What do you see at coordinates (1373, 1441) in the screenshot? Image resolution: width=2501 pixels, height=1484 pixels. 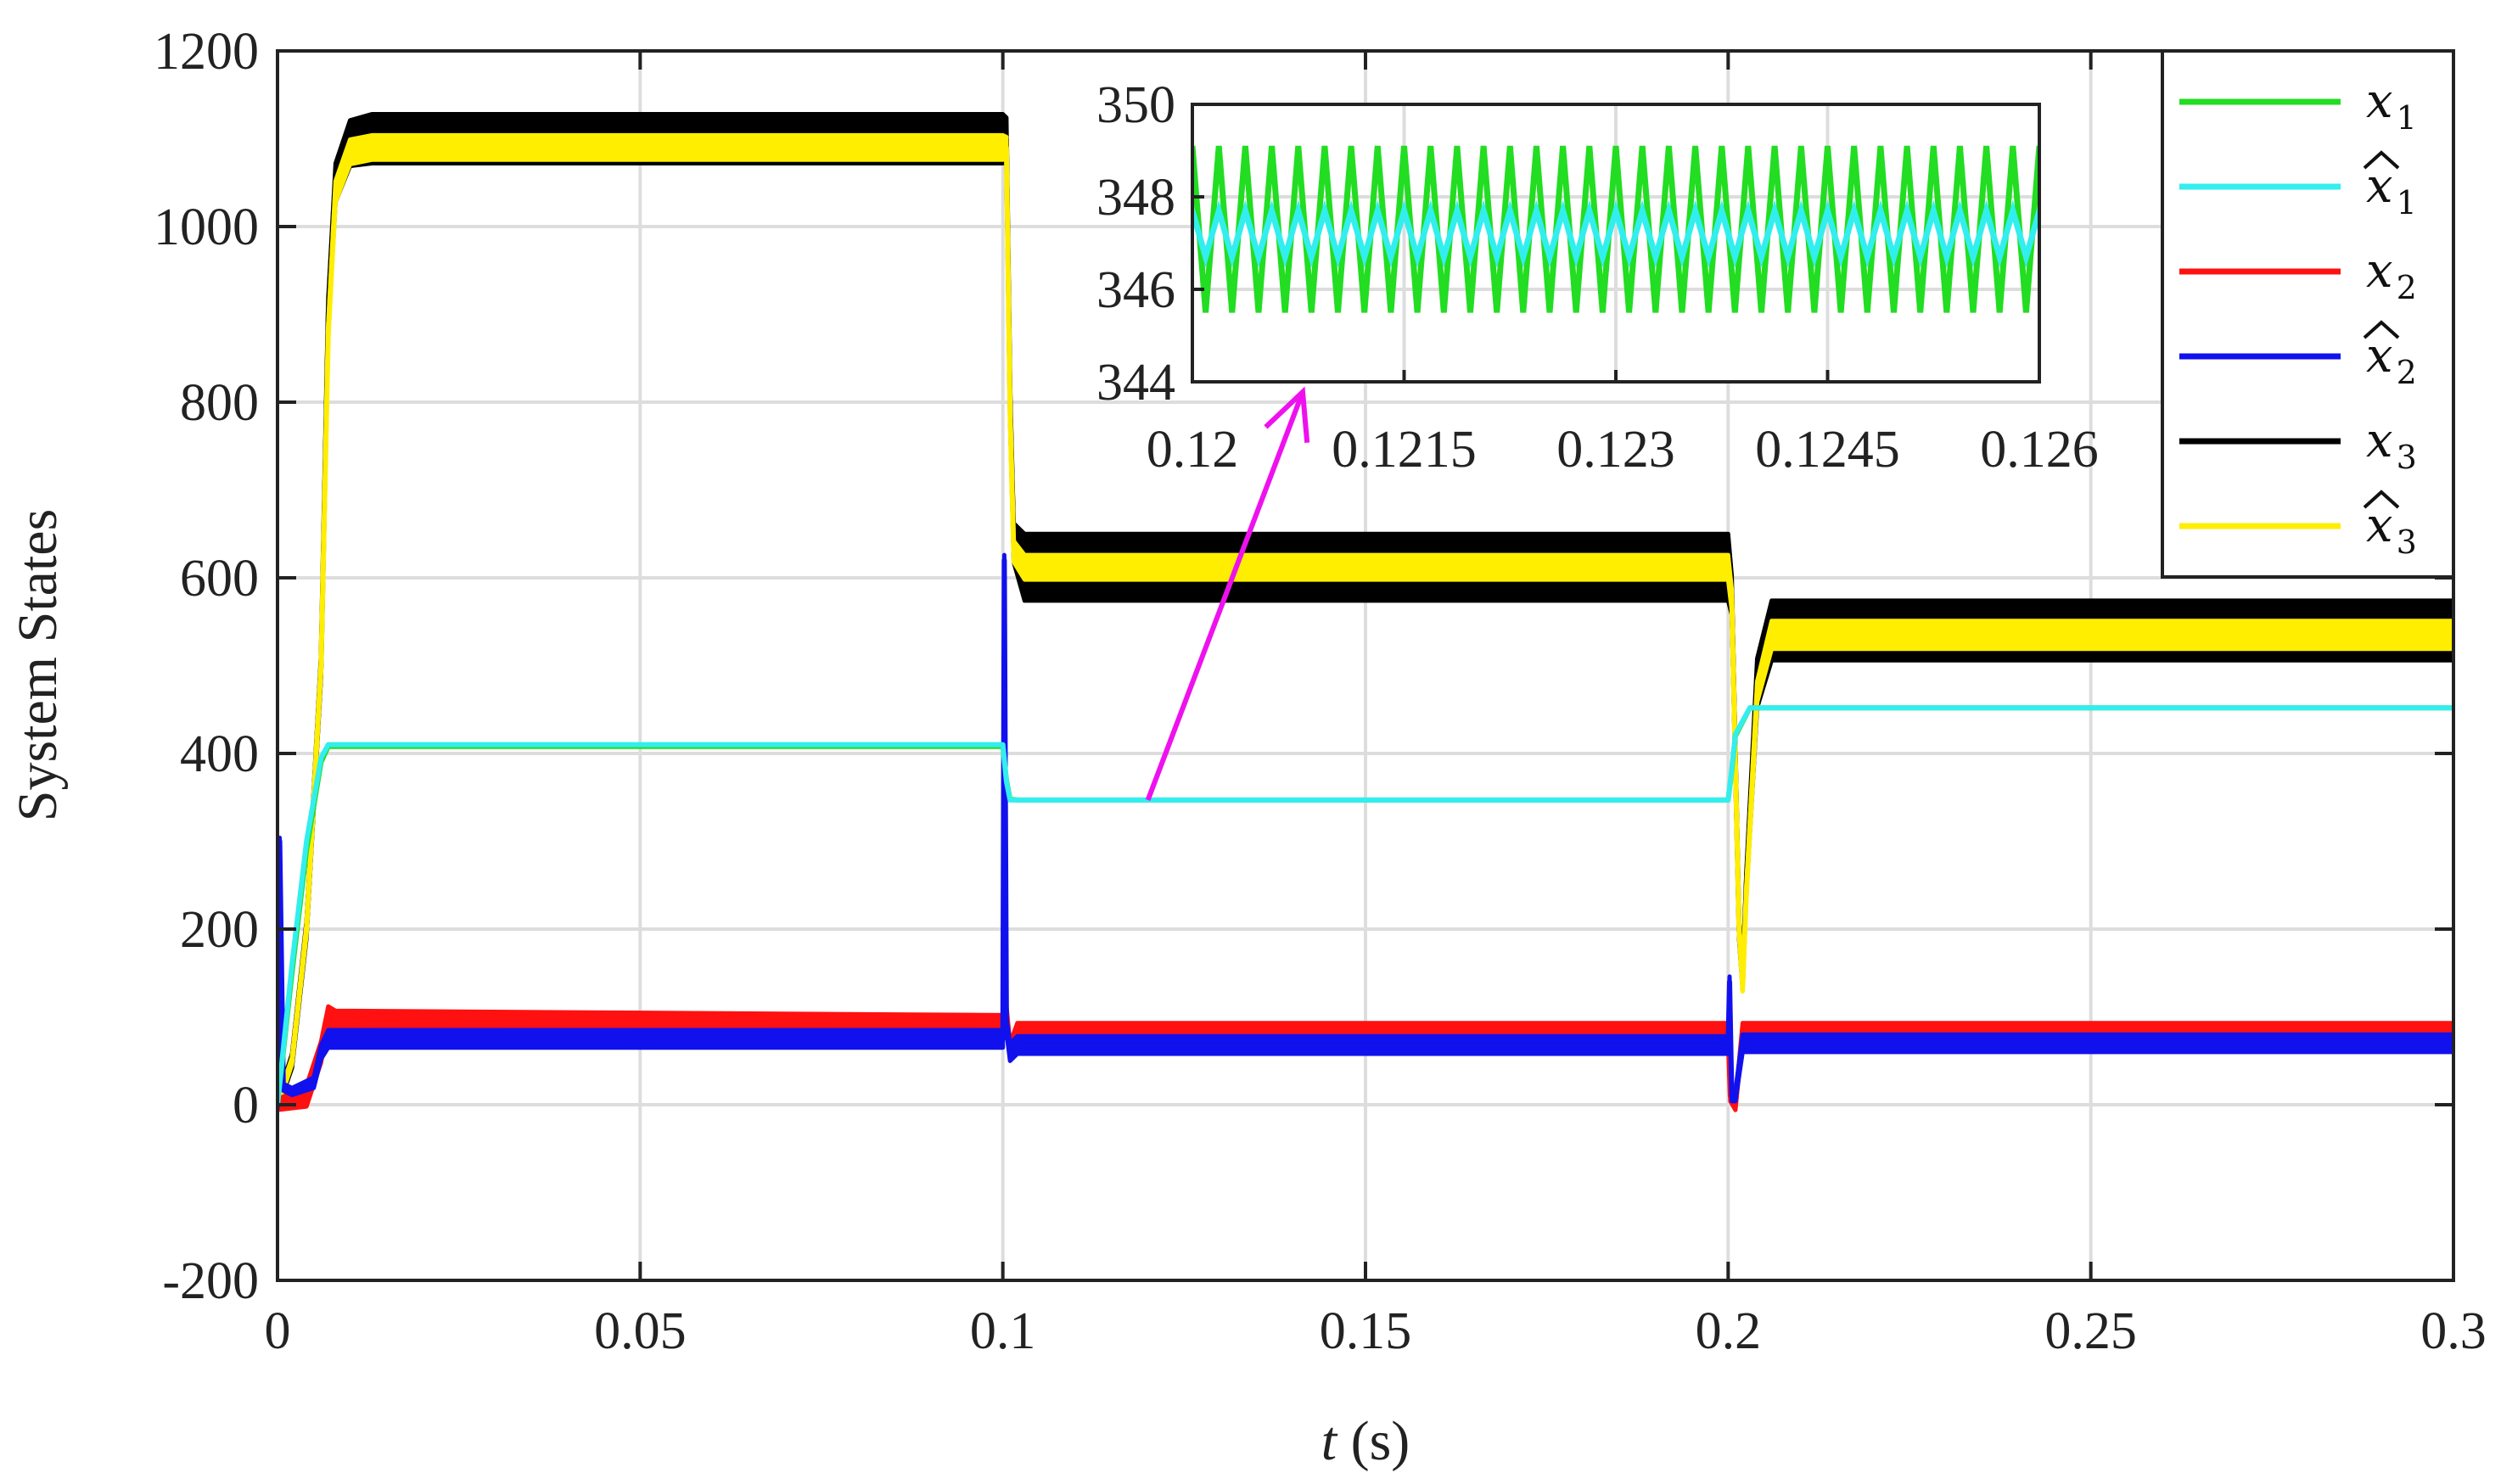 I see `x-axis-label-unit: (s)` at bounding box center [1373, 1441].